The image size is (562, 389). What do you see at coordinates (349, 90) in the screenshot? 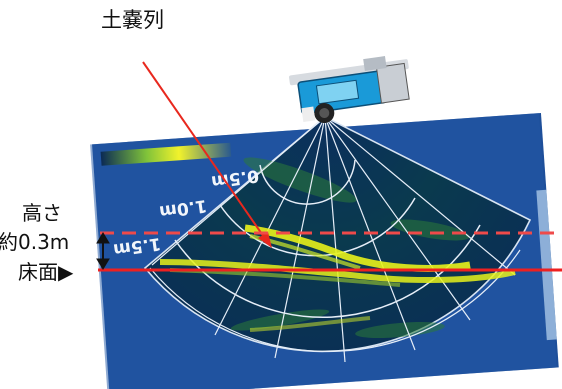
I see `sonar-robot-icon` at bounding box center [349, 90].